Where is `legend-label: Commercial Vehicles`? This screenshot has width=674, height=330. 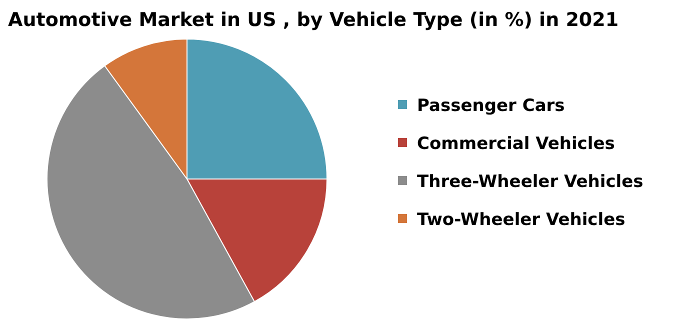
legend-label: Commercial Vehicles is located at coordinates (516, 144).